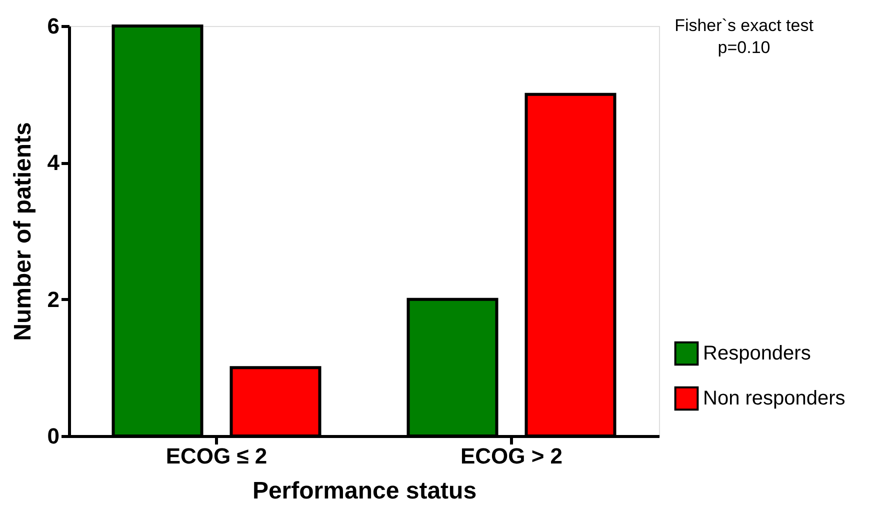 The height and width of the screenshot is (530, 887). I want to click on legend-label: Responders, so click(757, 353).